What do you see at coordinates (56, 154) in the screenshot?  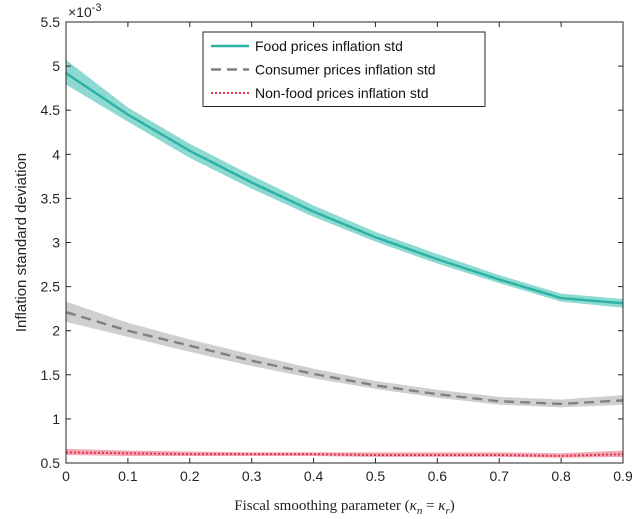 I see `y-tick-label: 4` at bounding box center [56, 154].